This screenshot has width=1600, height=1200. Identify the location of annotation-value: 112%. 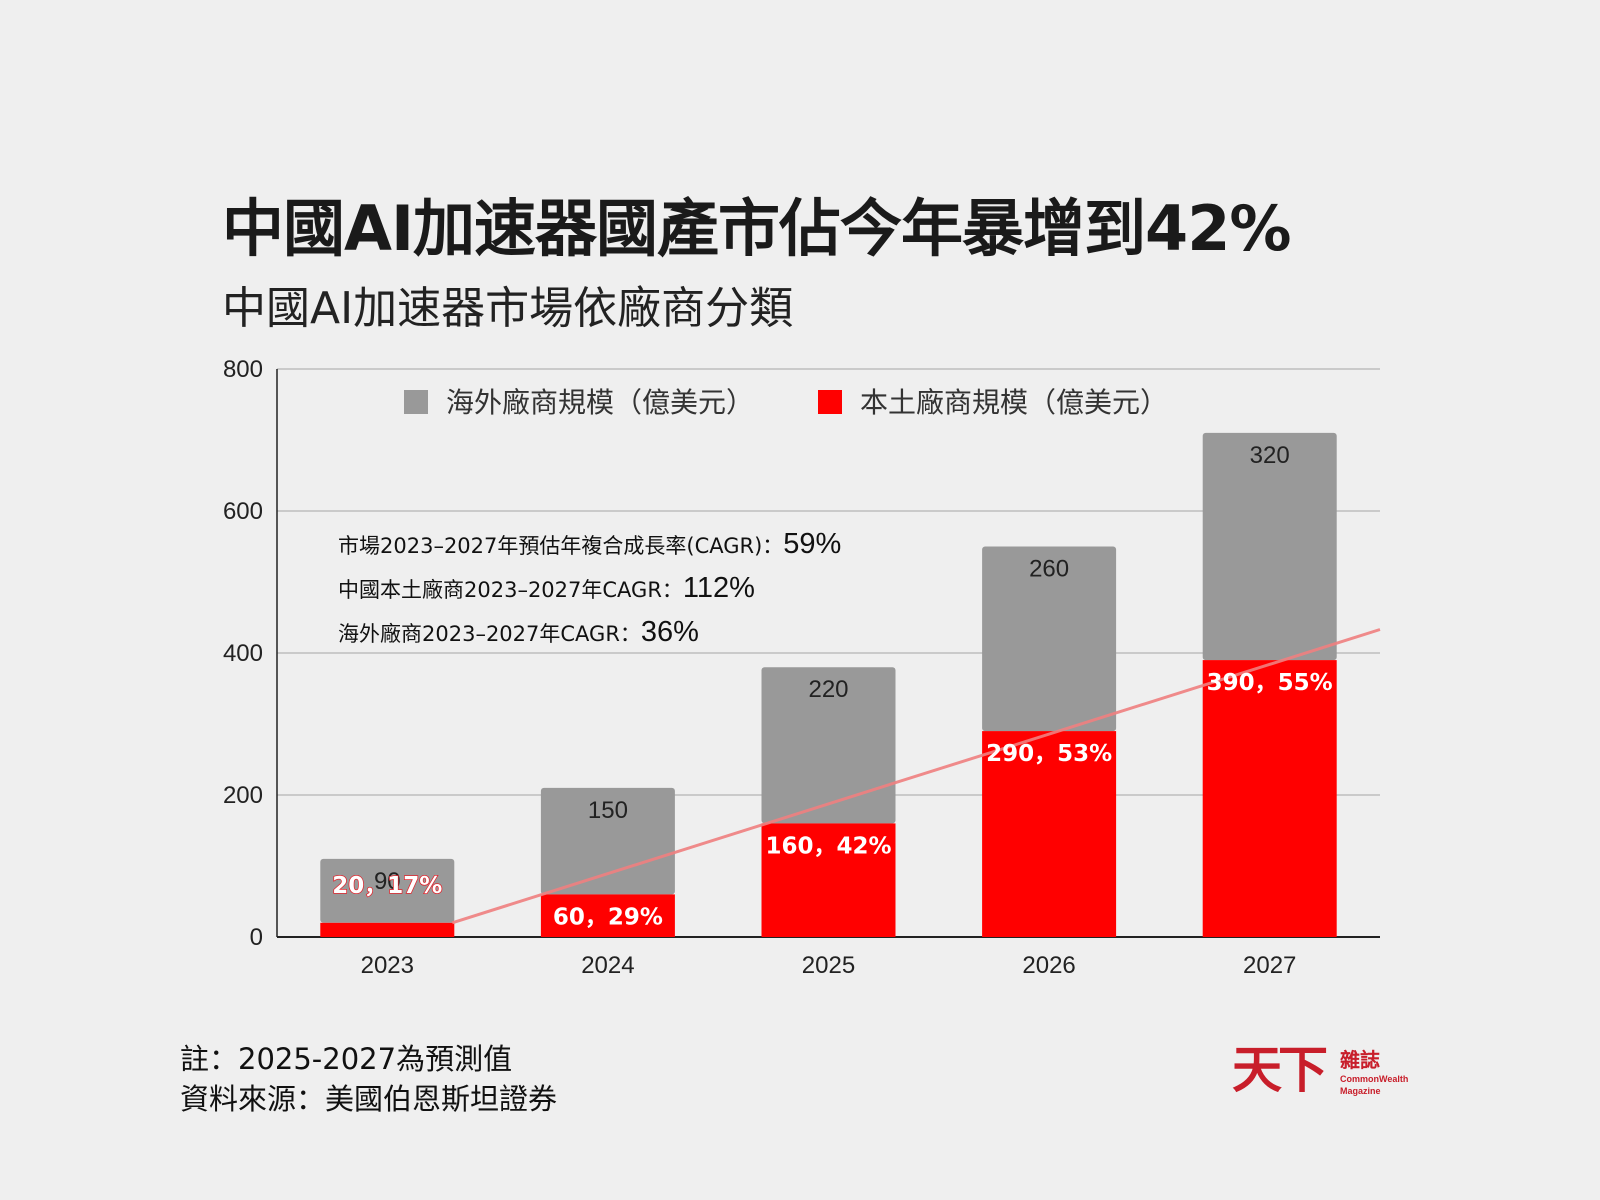
(718, 588).